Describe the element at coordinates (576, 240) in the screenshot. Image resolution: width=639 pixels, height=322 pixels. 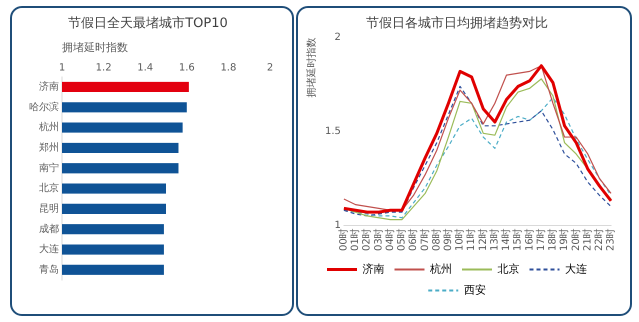
I see `x-tick-label: 20时` at that location.